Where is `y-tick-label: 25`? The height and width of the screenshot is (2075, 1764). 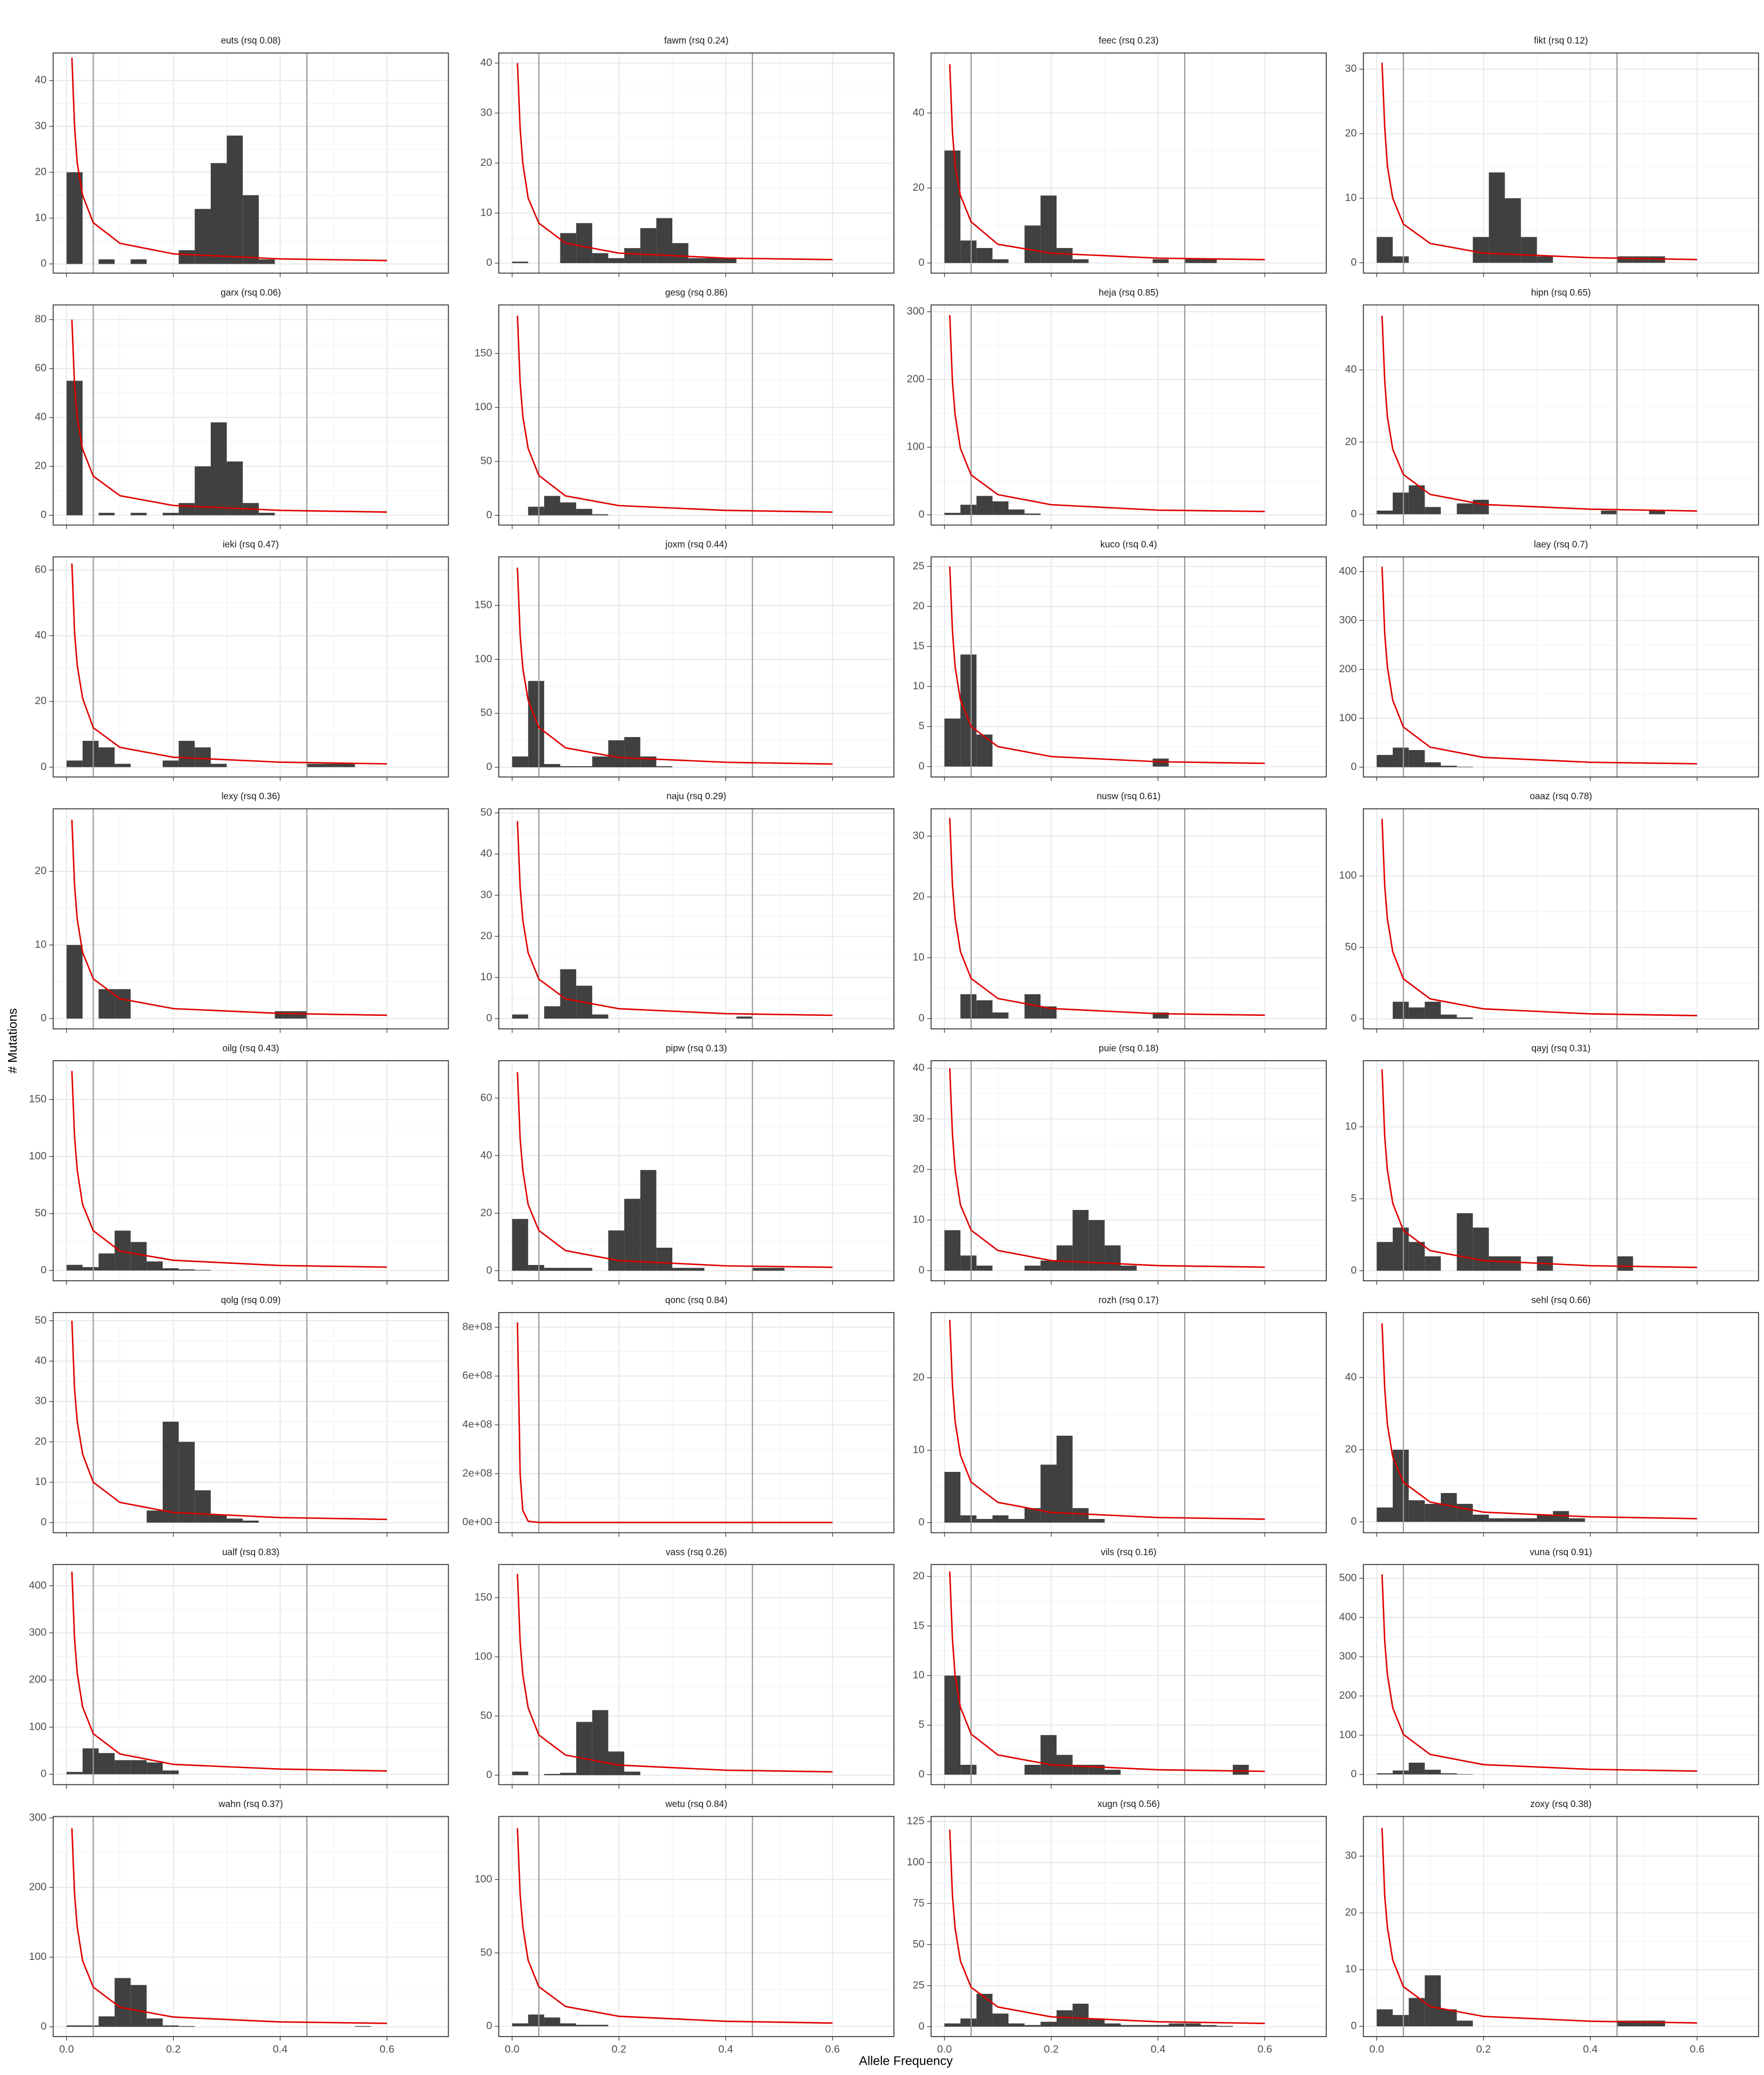 y-tick-label: 25 is located at coordinates (919, 1985).